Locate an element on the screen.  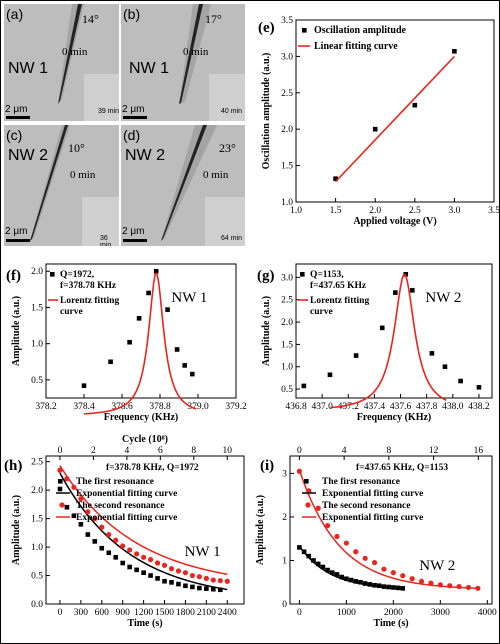
scale-label-d: 2 μm is located at coordinates (133, 231).